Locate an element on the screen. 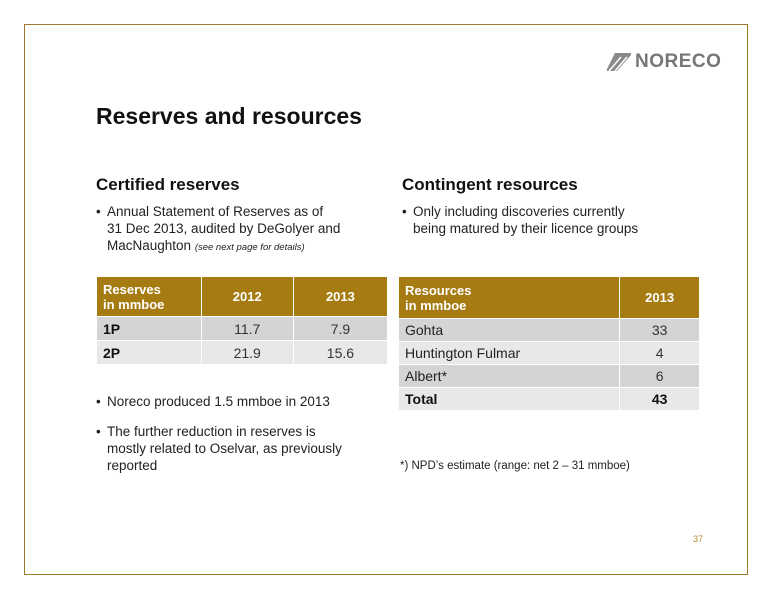 Image resolution: width=774 pixels, height=600 pixels. table-row: Huntington Fulmar 4 is located at coordinates (548, 353).